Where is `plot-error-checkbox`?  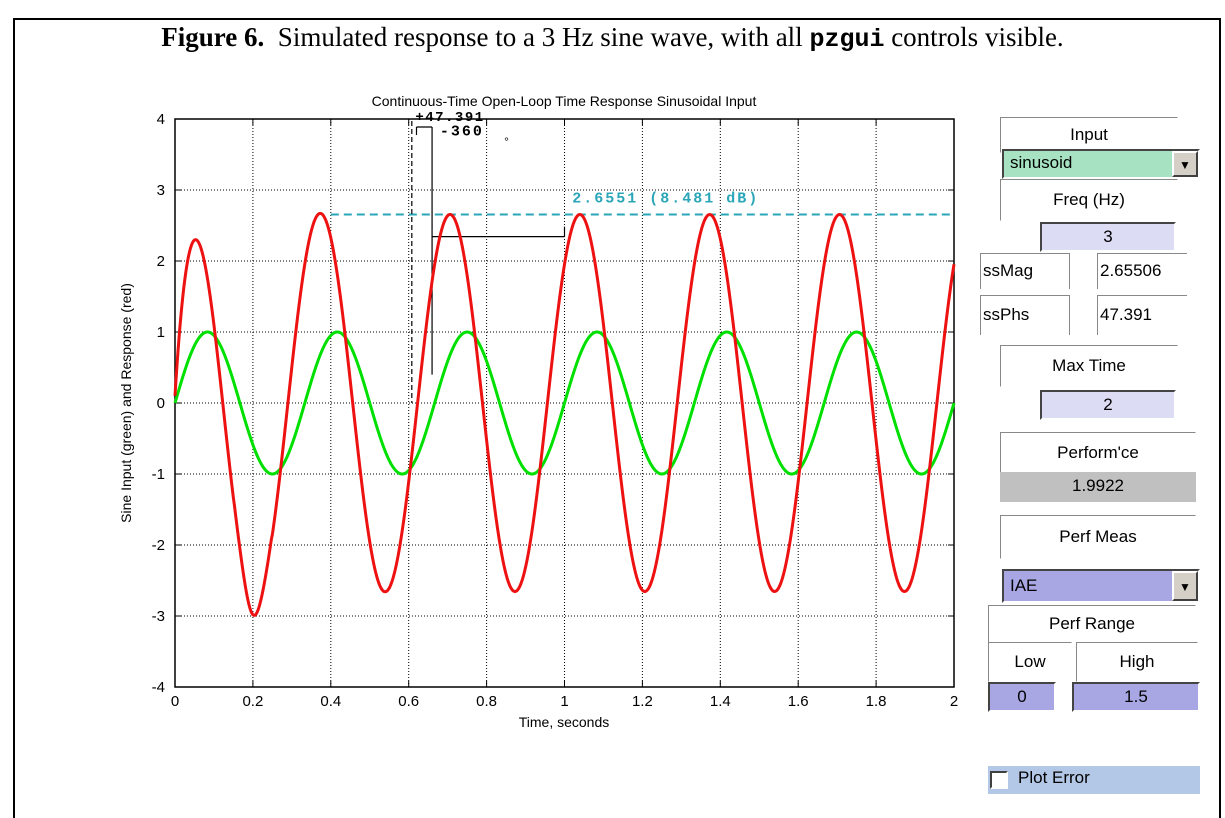 plot-error-checkbox is located at coordinates (999, 780).